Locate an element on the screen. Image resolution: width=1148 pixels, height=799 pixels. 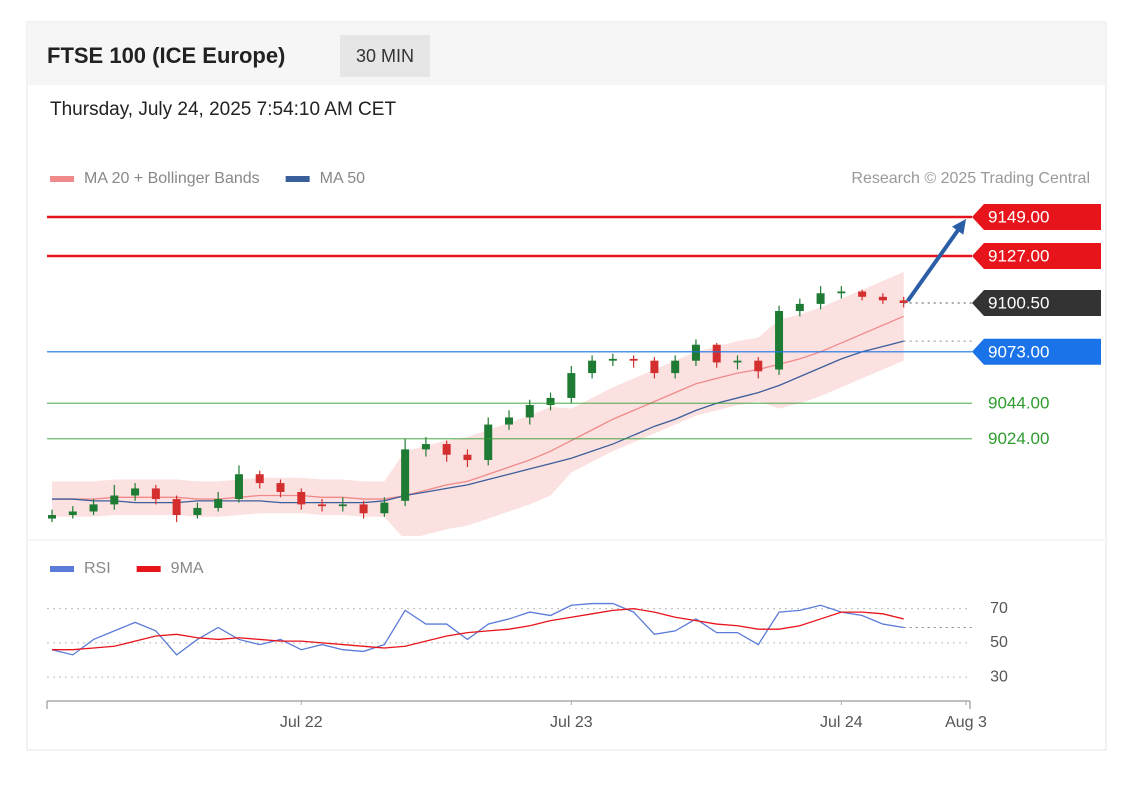
credit: Research © 2025 Trading Central is located at coordinates (970, 178).